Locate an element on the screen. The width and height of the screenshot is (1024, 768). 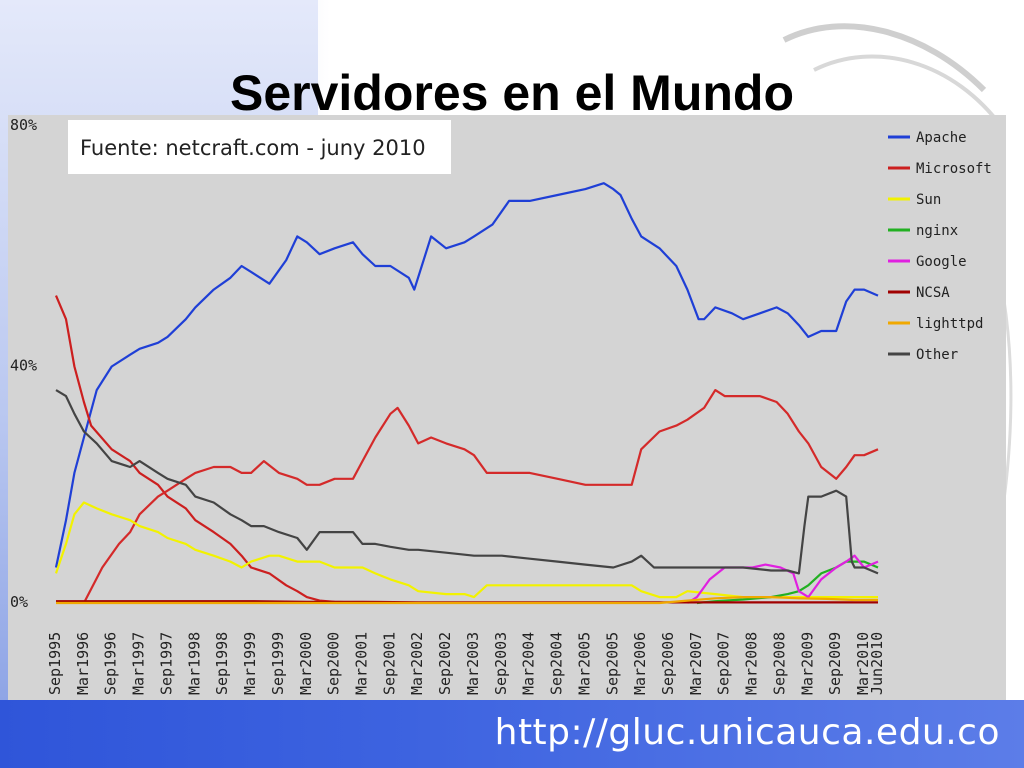
x-tick-label: Mar1999 is located at coordinates (250, 663).